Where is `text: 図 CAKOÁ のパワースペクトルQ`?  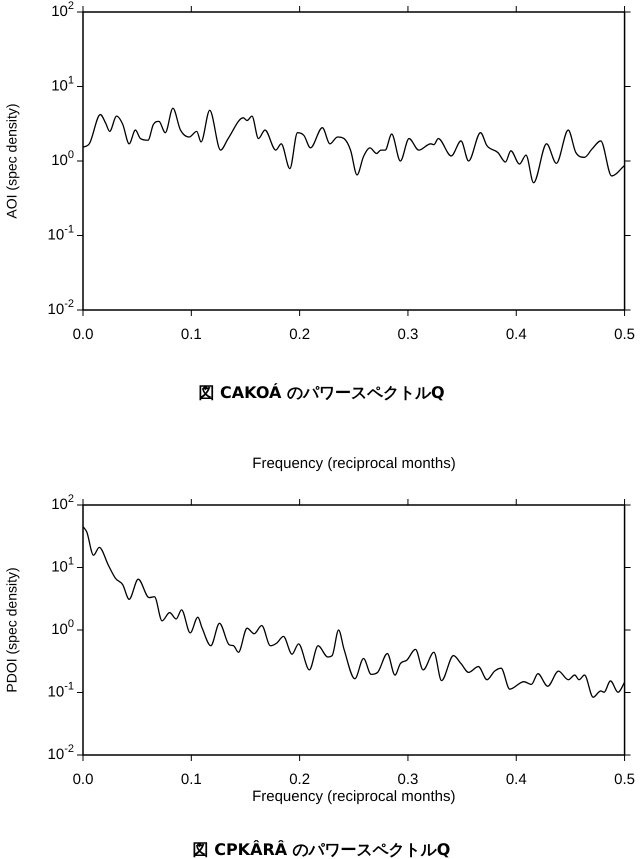
text: 図 CAKOÁ のパワースペクトルQ is located at coordinates (321, 393).